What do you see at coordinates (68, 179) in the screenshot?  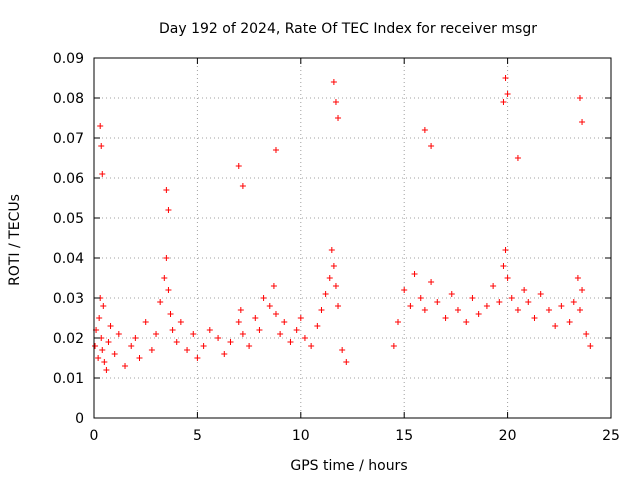 I see `y-tick-label: 0.06` at bounding box center [68, 179].